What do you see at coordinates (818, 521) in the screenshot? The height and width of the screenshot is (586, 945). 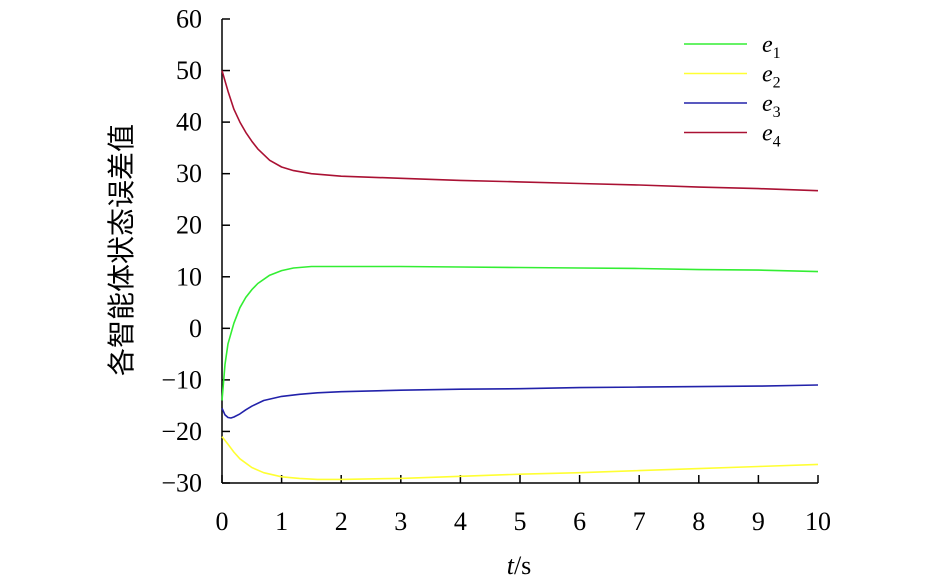 I see `x-tick-label: 10` at bounding box center [818, 521].